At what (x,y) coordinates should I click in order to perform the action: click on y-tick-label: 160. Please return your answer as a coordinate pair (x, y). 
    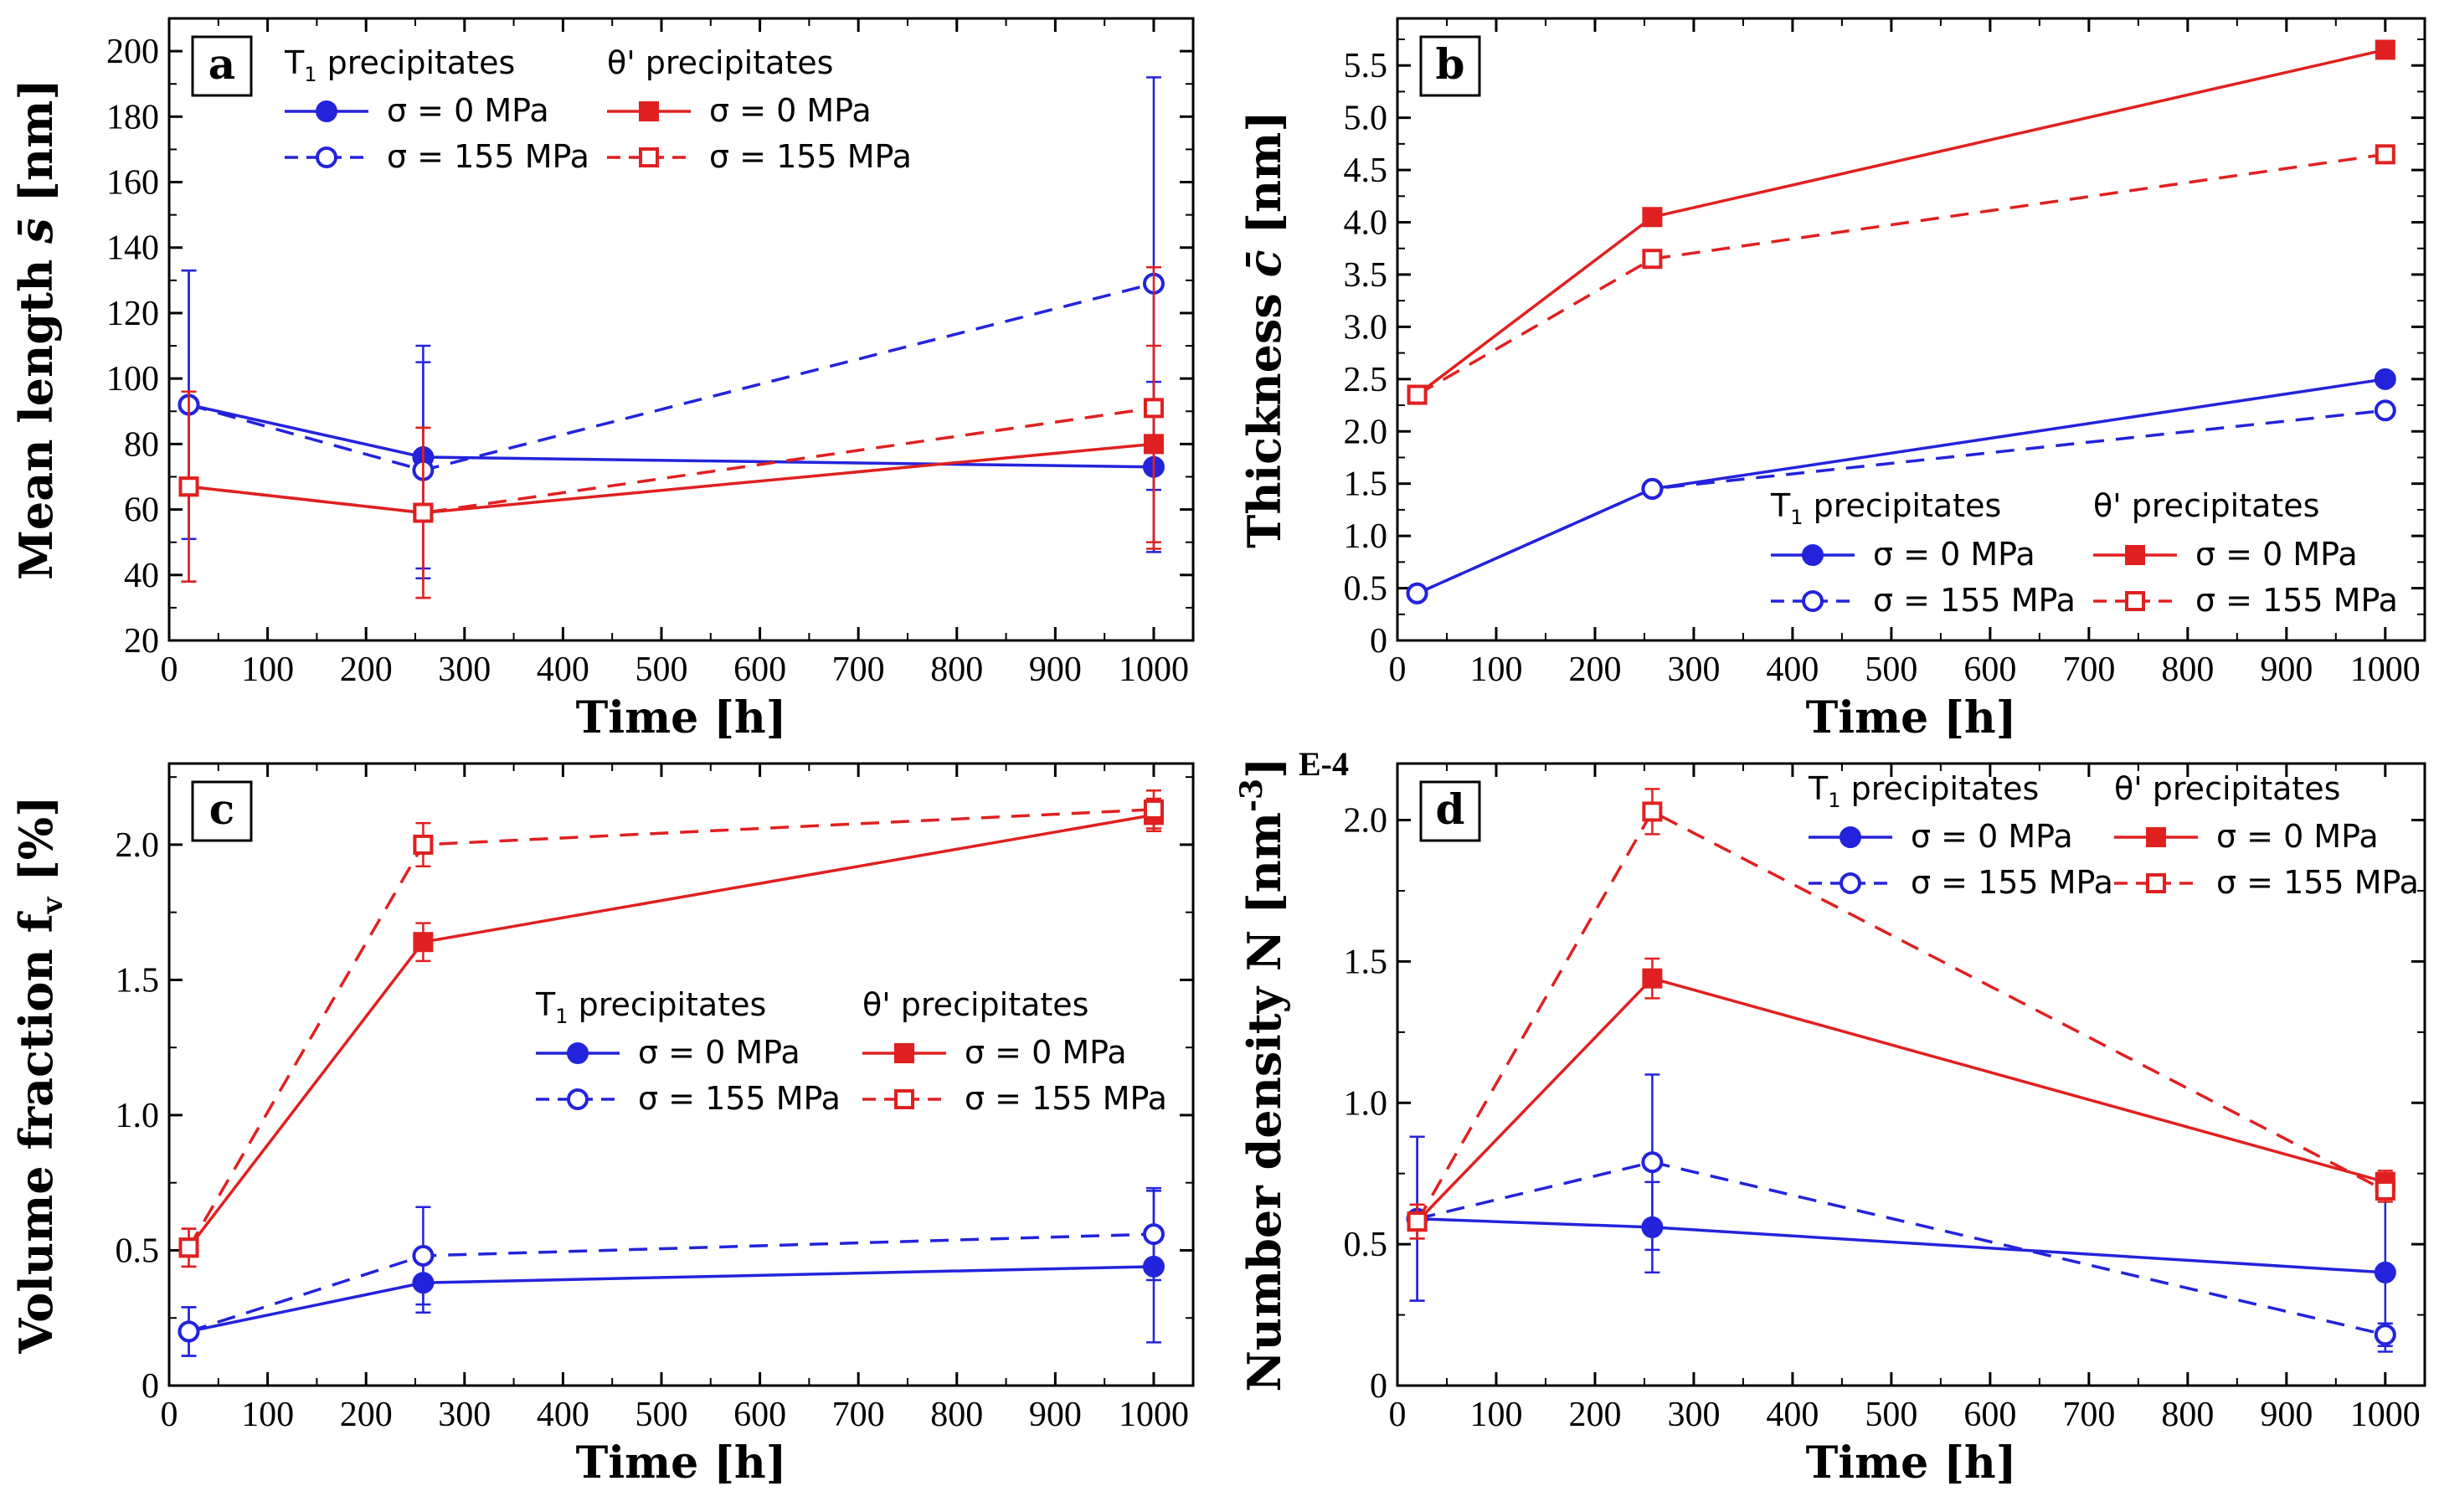
    Looking at the image, I should click on (132, 183).